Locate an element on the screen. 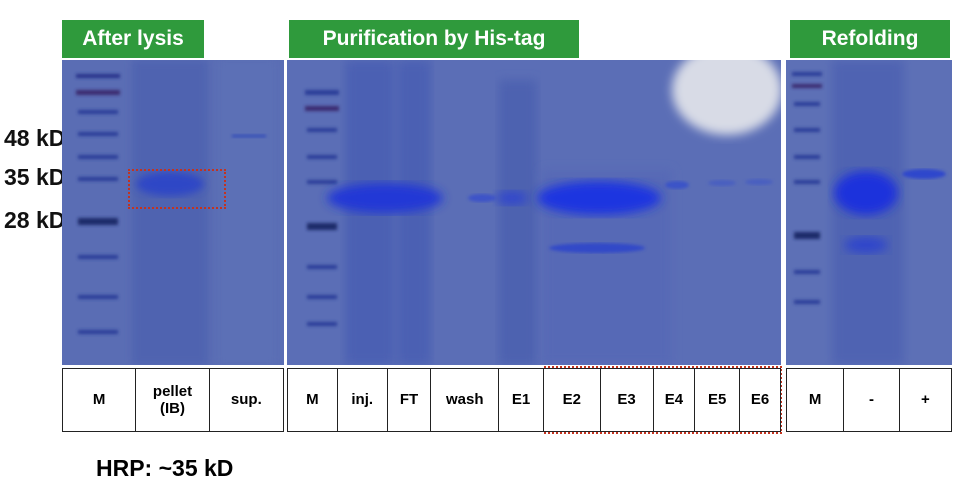  gel-image-refolding is located at coordinates (869, 212).